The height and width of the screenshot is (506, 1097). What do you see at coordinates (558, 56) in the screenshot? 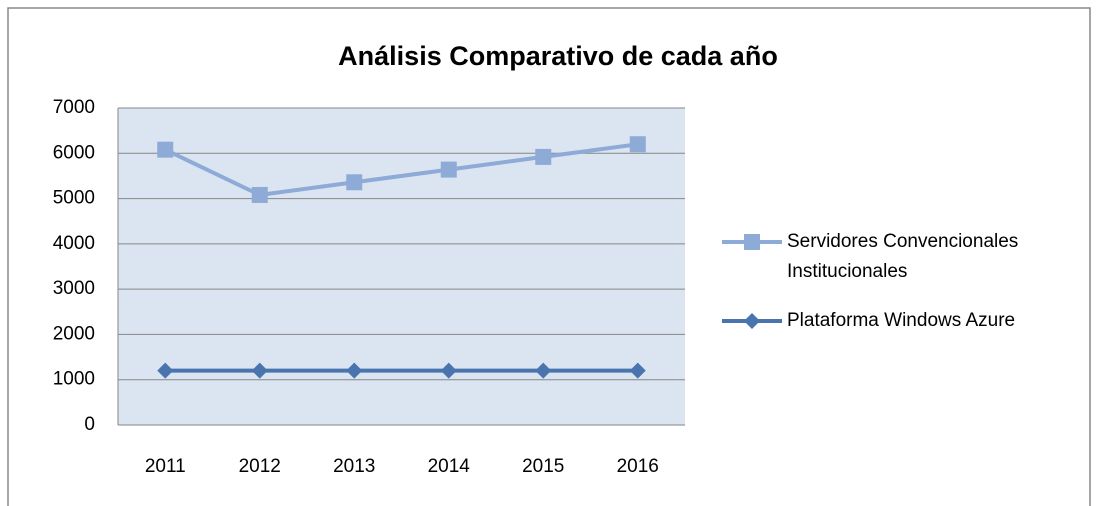
I see `chart-title: Análisis Comparativo de cada año` at bounding box center [558, 56].